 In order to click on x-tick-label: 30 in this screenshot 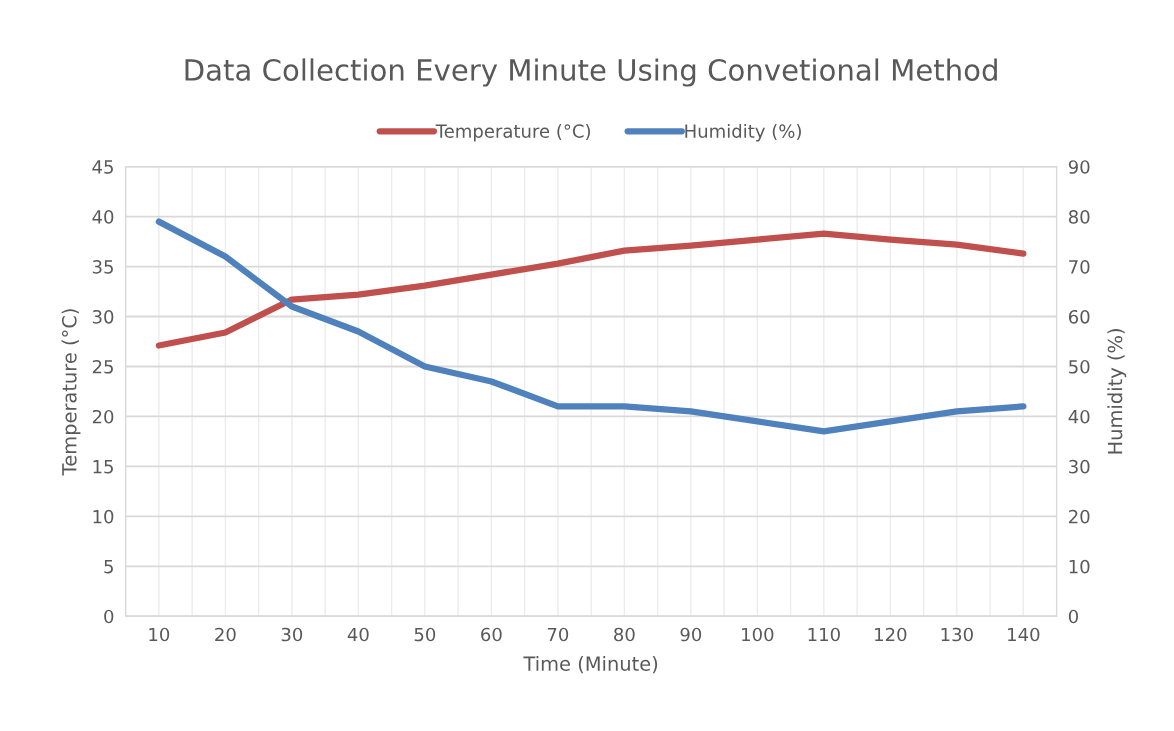, I will do `click(292, 634)`.